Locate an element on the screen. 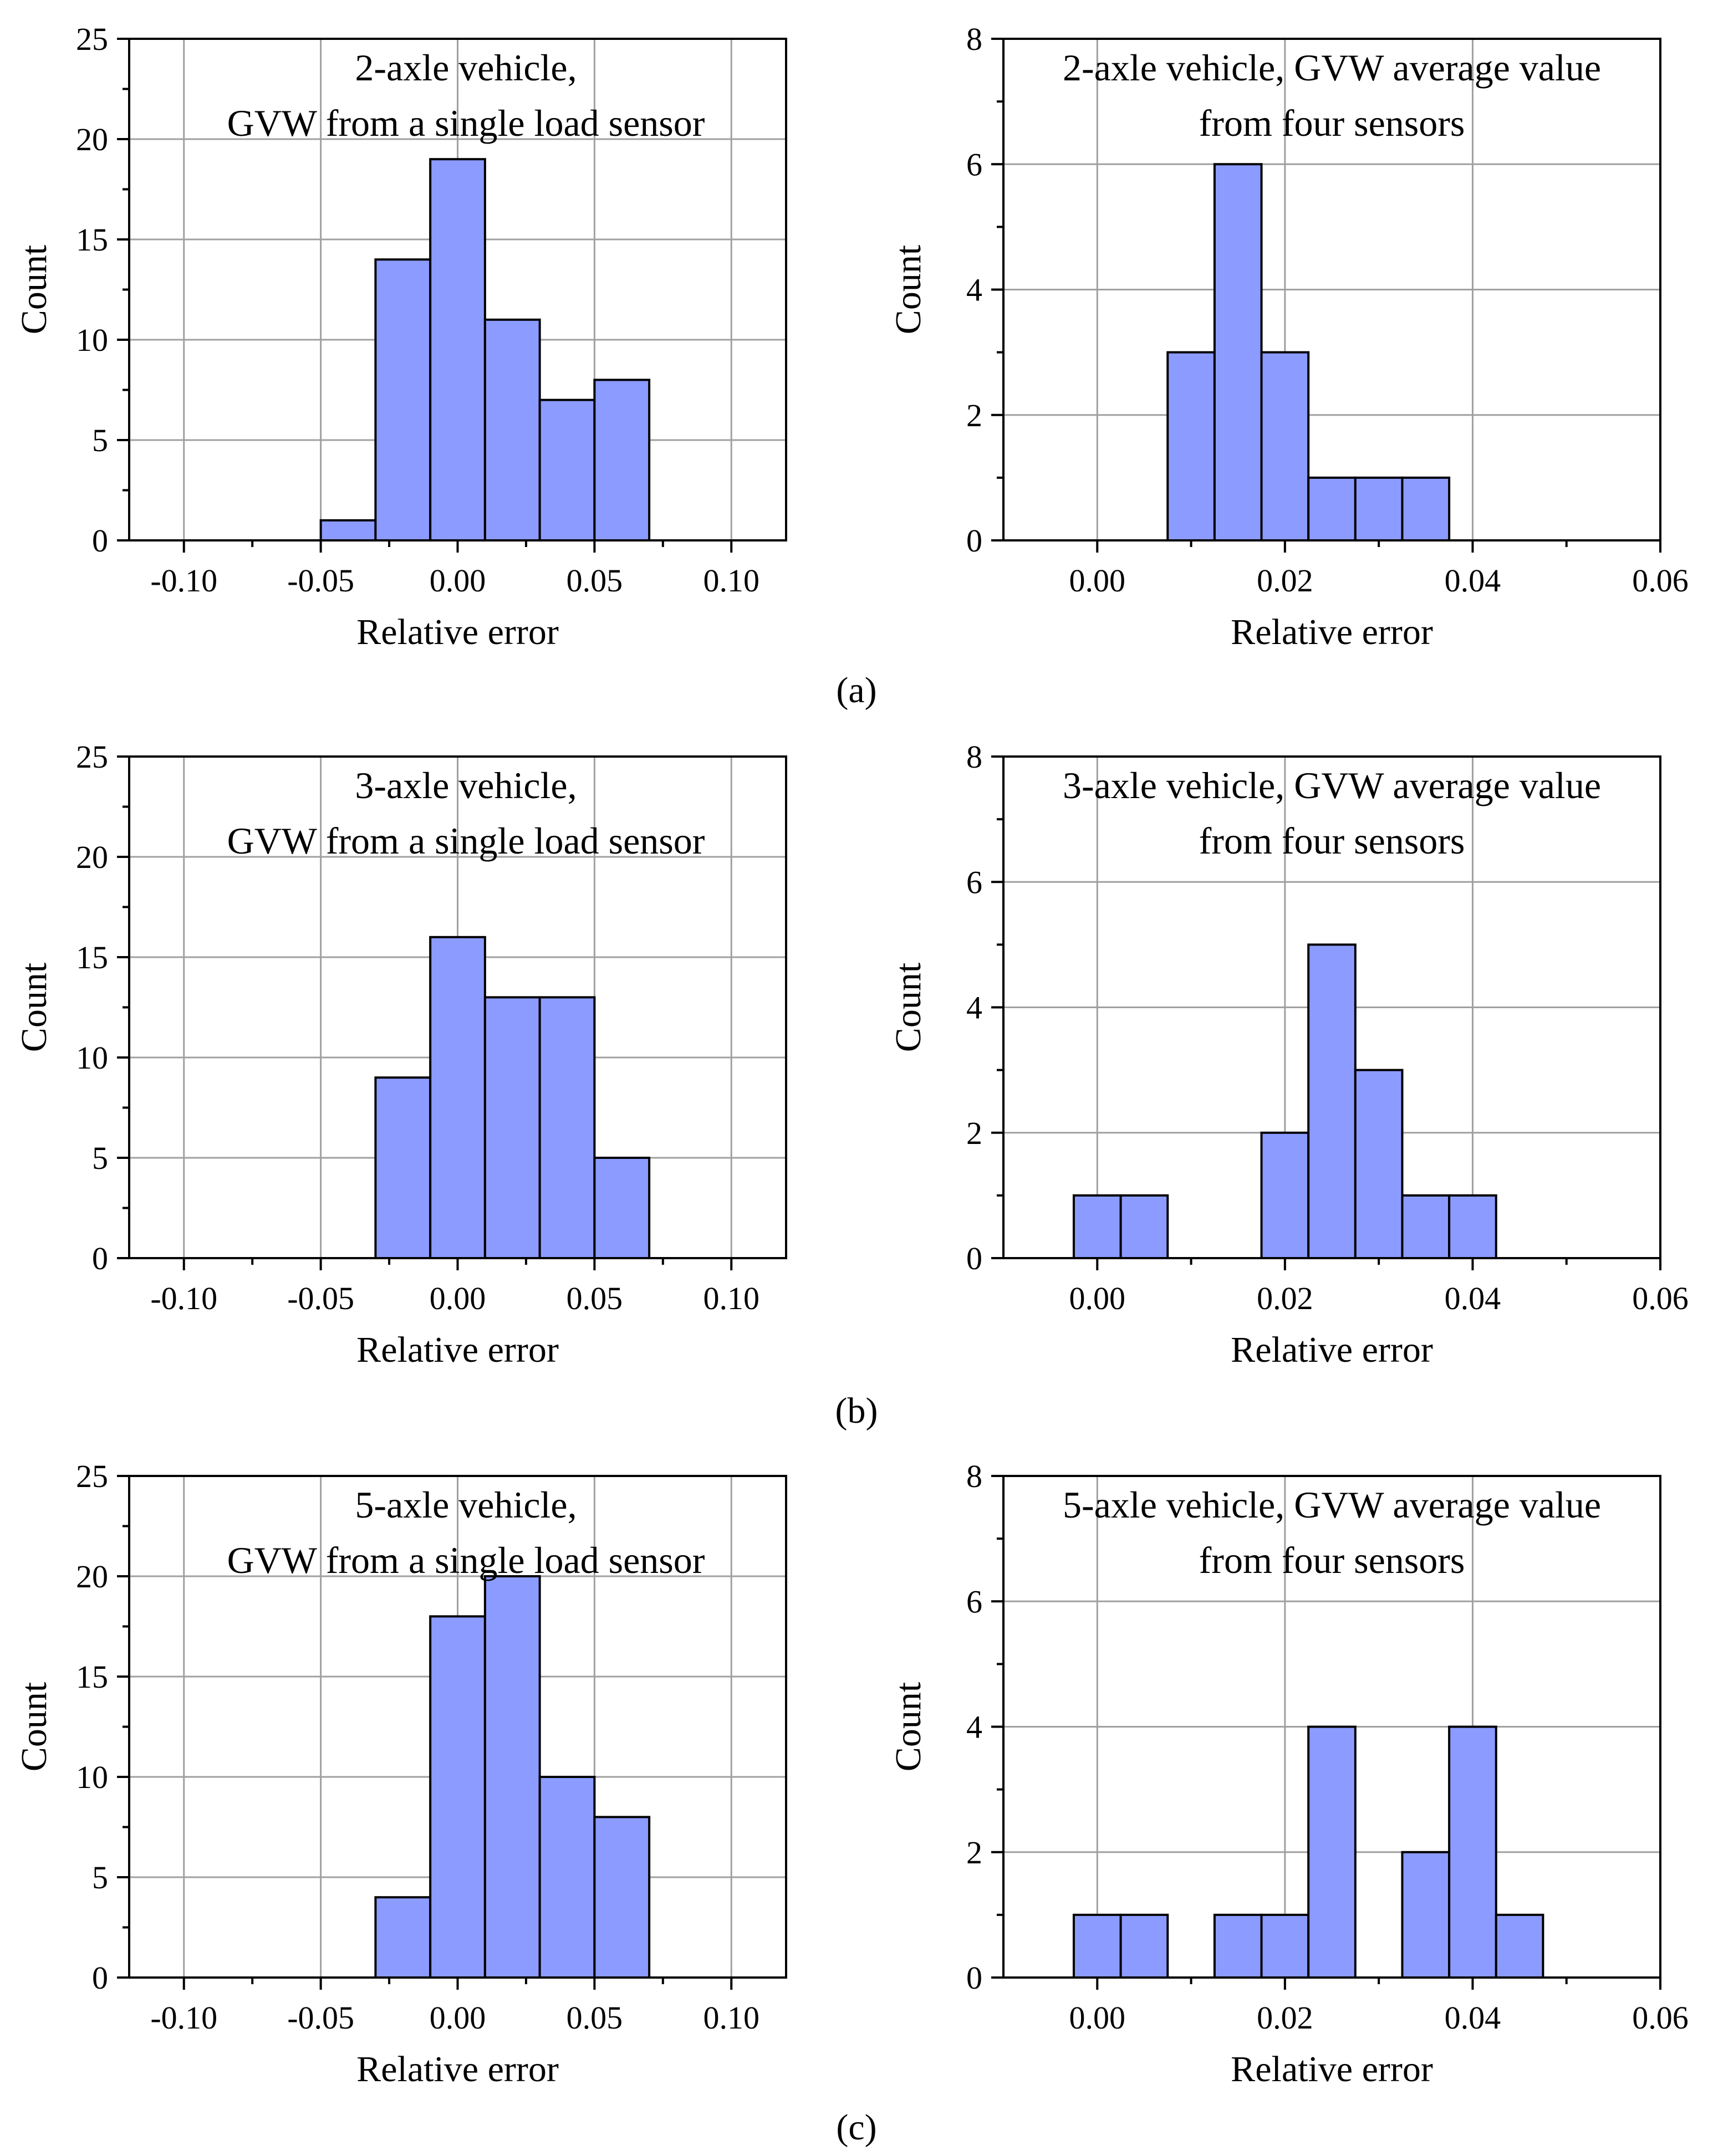 The width and height of the screenshot is (1713, 2156). panel-b-right-xaxis-label: Relative error is located at coordinates (1332, 1350).